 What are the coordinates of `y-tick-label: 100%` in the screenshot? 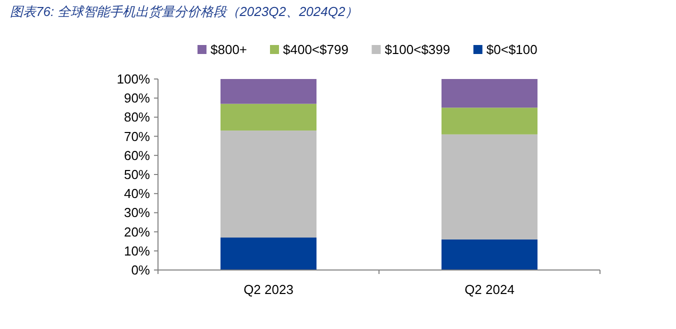 It's located at (133, 79).